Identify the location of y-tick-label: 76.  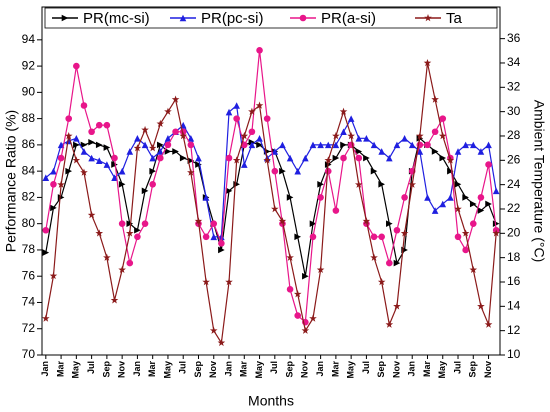
(29, 275).